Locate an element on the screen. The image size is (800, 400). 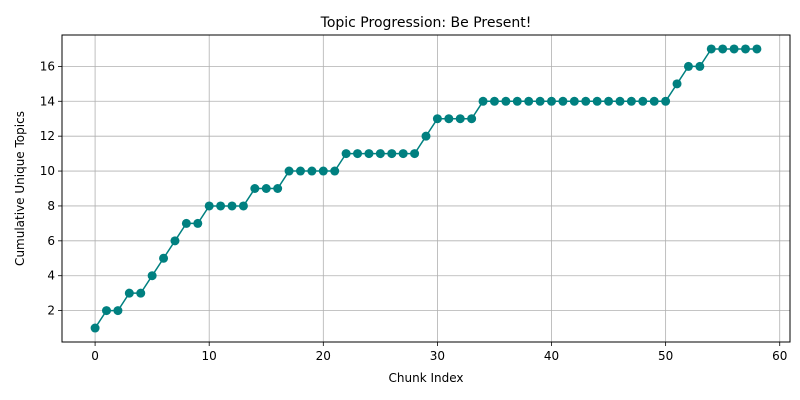
x-tick-label: 30 is located at coordinates (437, 356).